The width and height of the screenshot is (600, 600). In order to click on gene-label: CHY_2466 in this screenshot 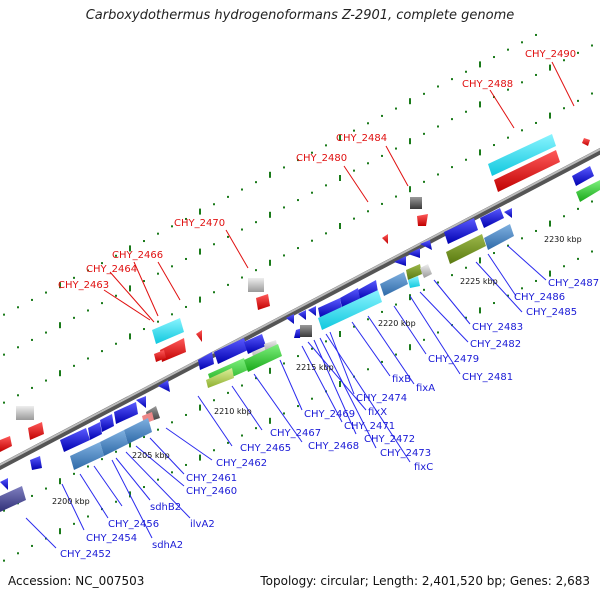, I will do `click(137, 255)`.